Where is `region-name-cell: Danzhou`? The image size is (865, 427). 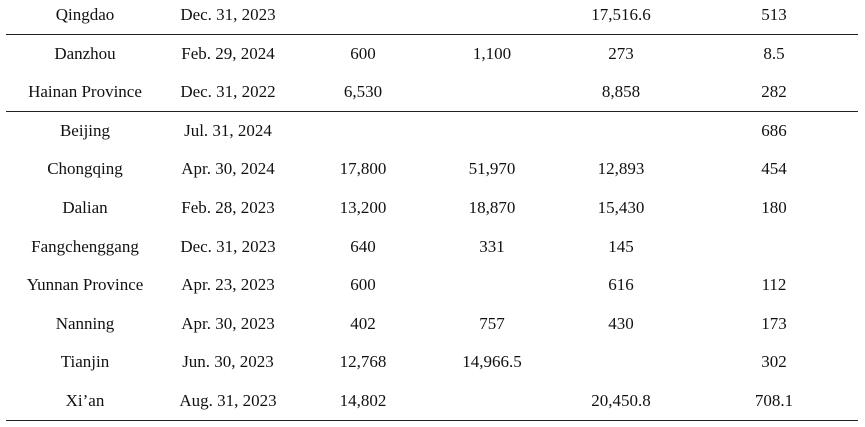
region-name-cell: Danzhou is located at coordinates (85, 53).